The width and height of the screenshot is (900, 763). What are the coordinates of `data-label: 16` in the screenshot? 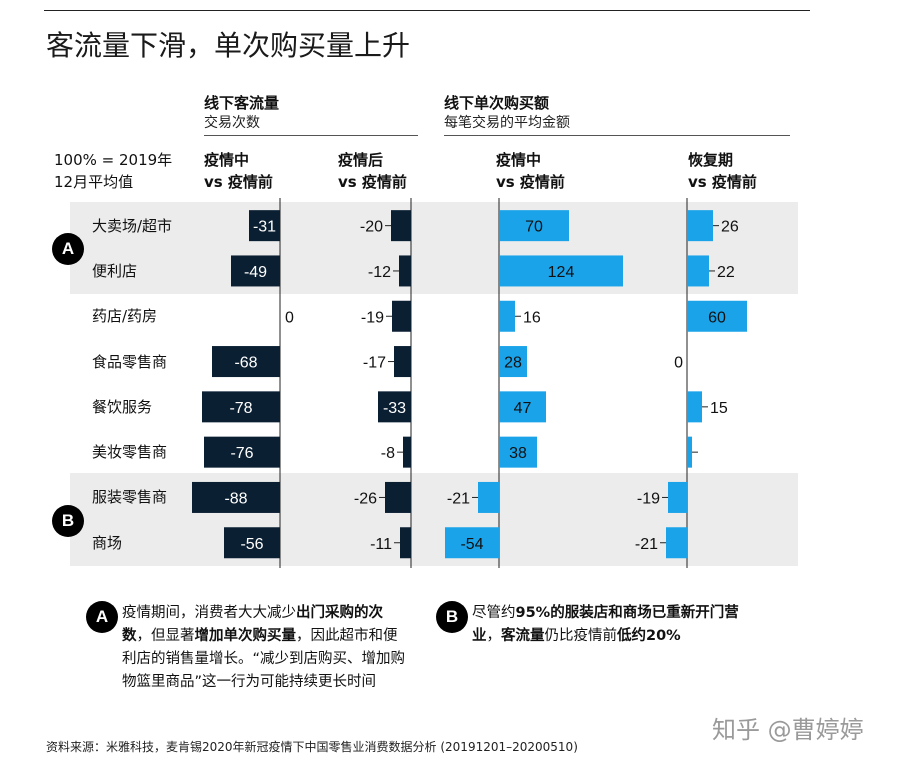 It's located at (532, 317).